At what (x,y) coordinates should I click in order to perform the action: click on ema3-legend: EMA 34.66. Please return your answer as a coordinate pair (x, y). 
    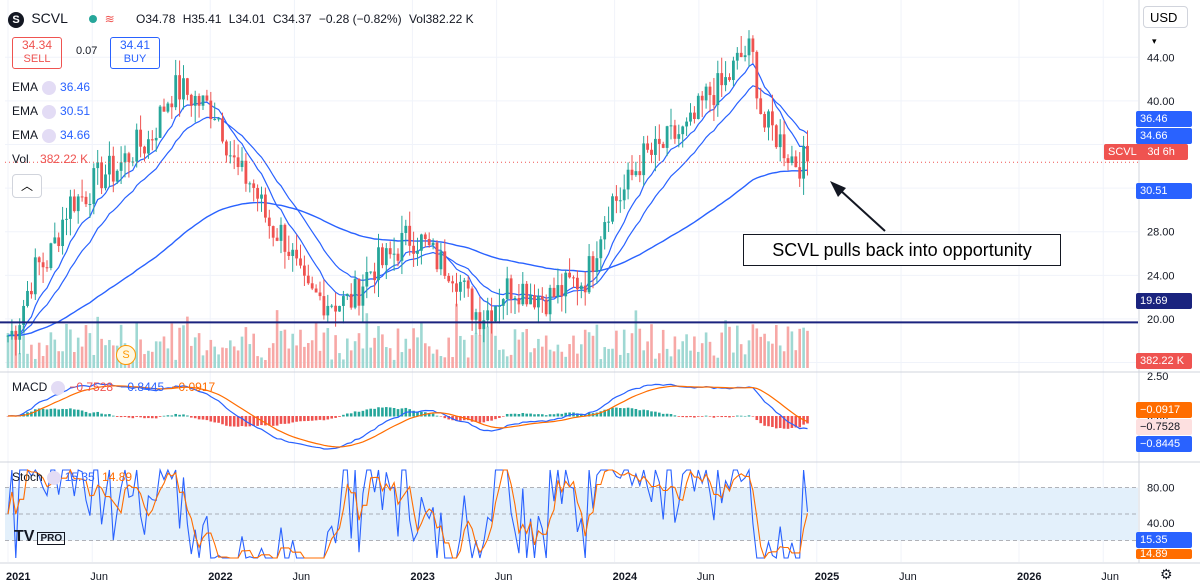
    Looking at the image, I should click on (51, 135).